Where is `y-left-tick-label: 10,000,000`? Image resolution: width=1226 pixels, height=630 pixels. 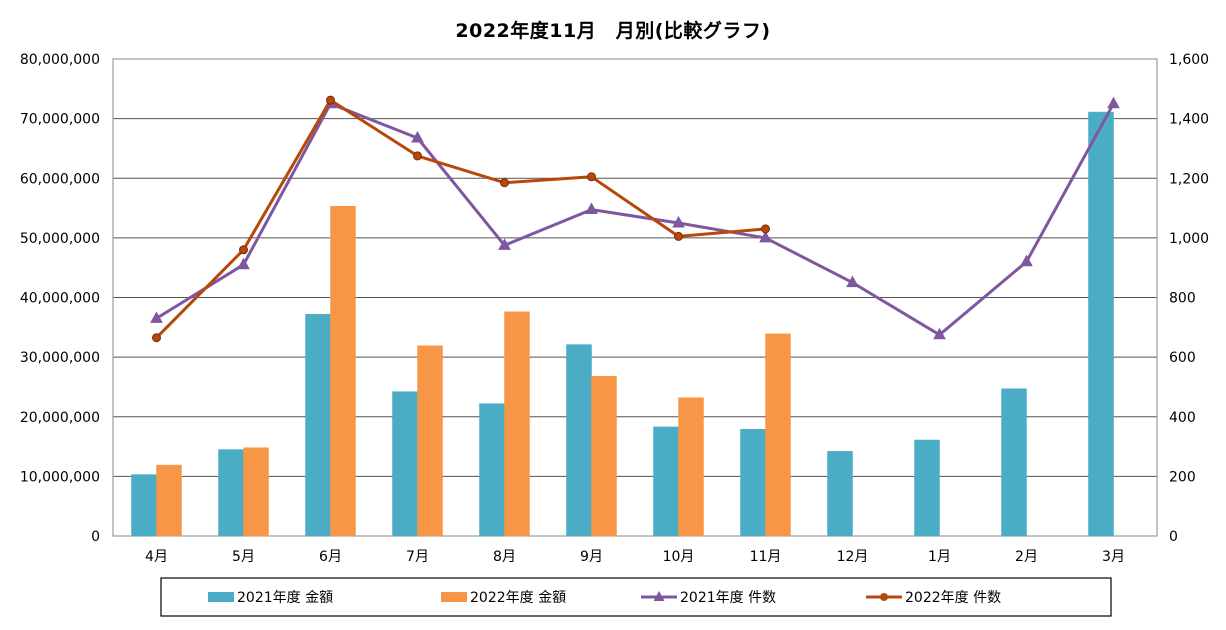
y-left-tick-label: 10,000,000 is located at coordinates (60, 477).